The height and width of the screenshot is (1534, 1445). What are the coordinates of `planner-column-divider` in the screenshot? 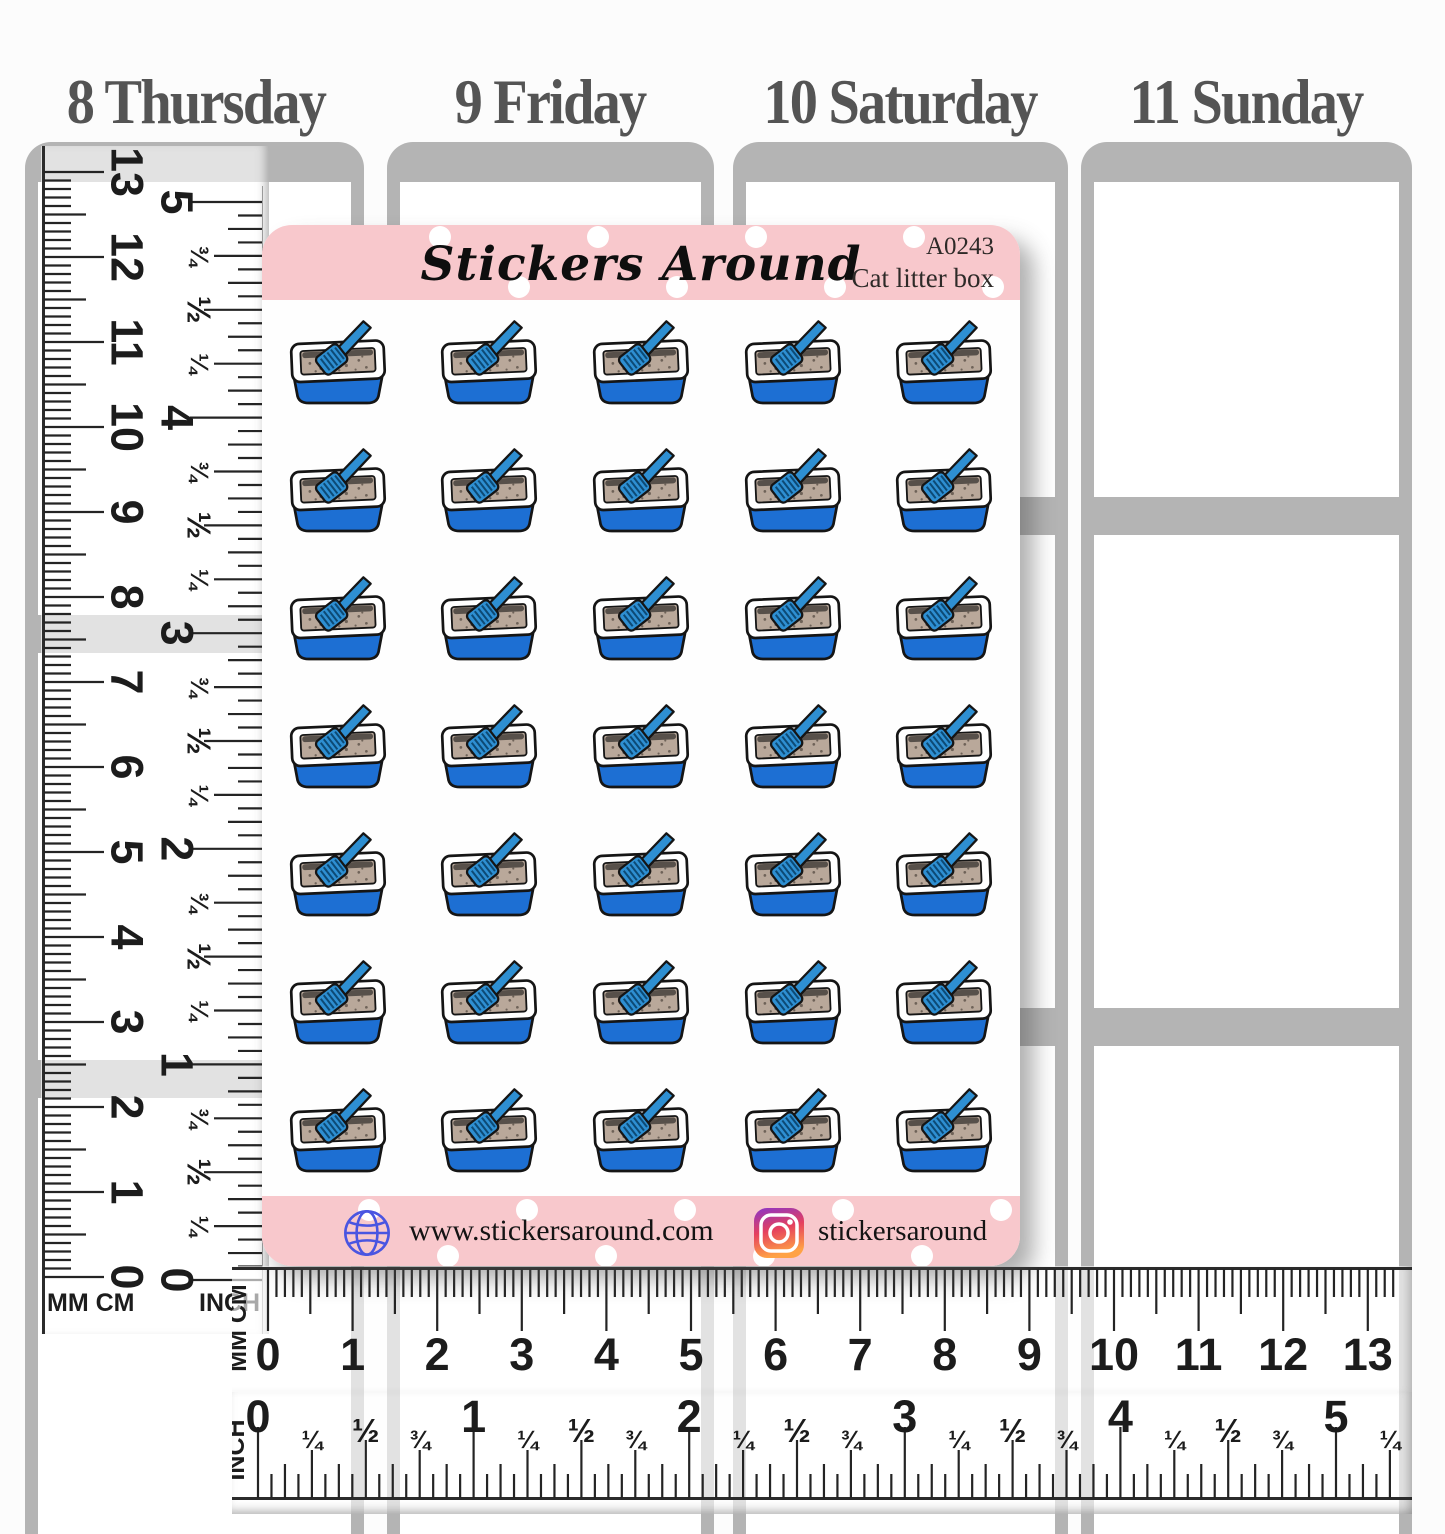 It's located at (1246, 1027).